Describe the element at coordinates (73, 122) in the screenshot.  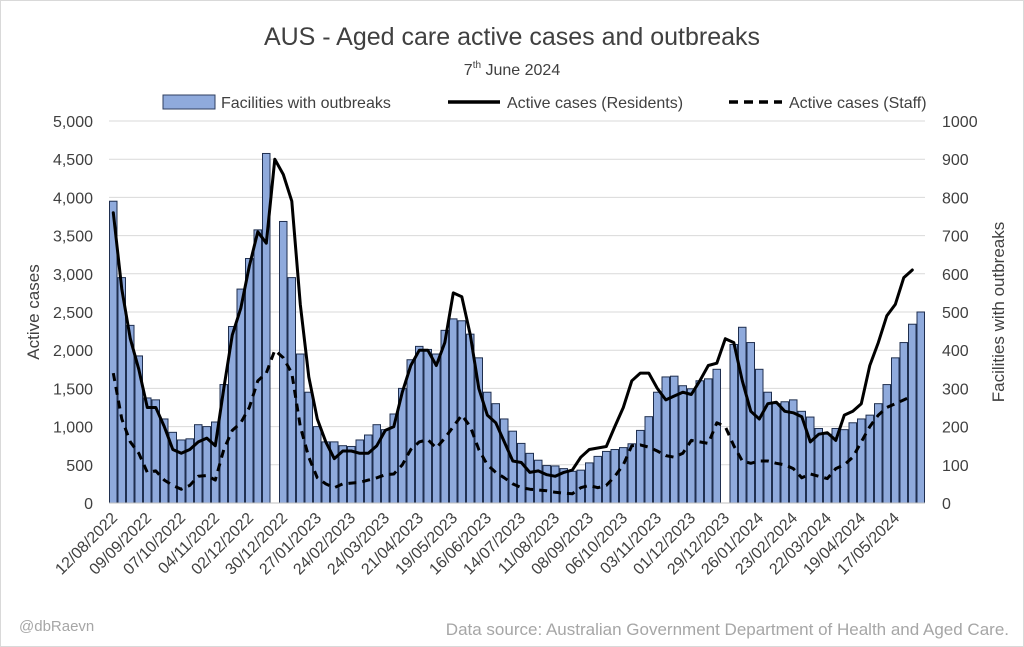
I see `y-tick-left: 5,000` at that location.